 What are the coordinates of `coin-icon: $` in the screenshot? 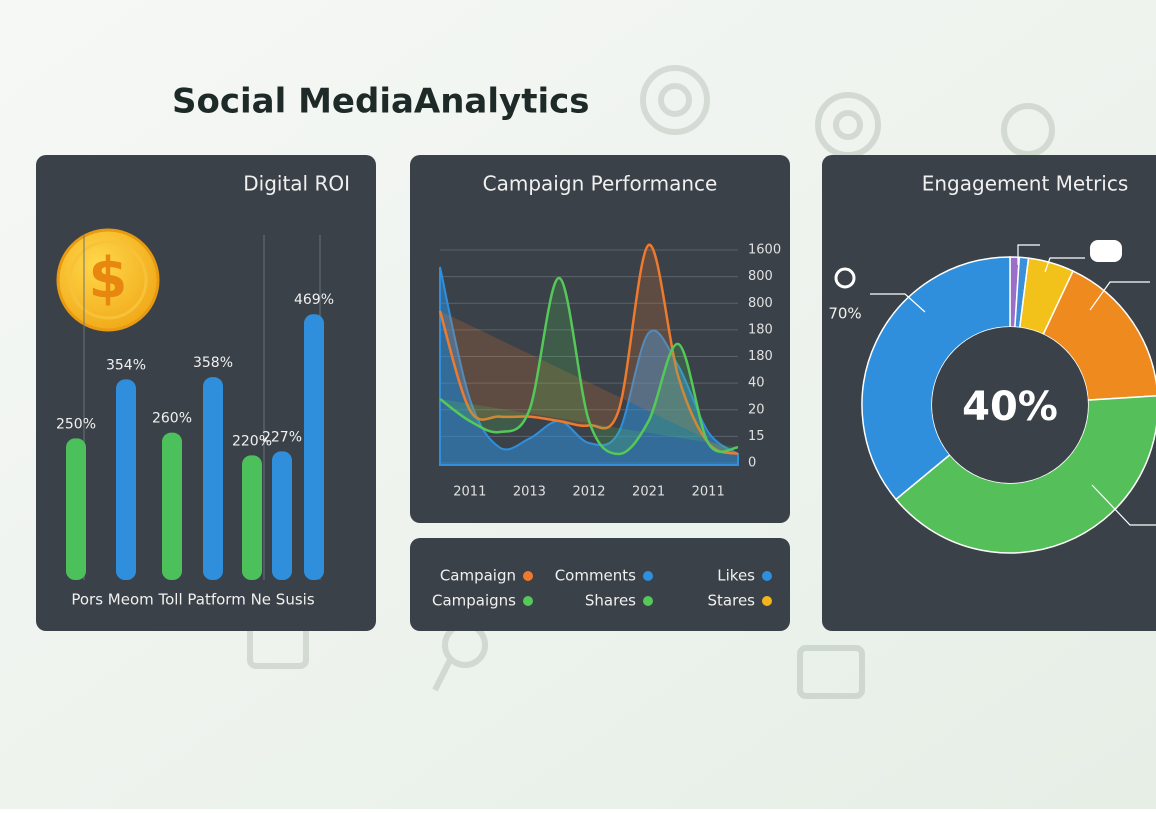 It's located at (108, 280).